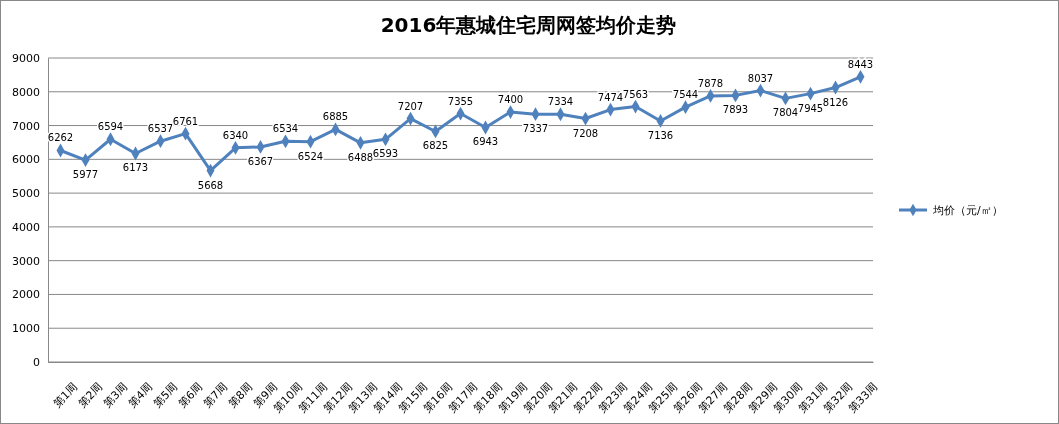 This screenshot has height=424, width=1059. What do you see at coordinates (610, 97) in the screenshot?
I see `data-label: 7474` at bounding box center [610, 97].